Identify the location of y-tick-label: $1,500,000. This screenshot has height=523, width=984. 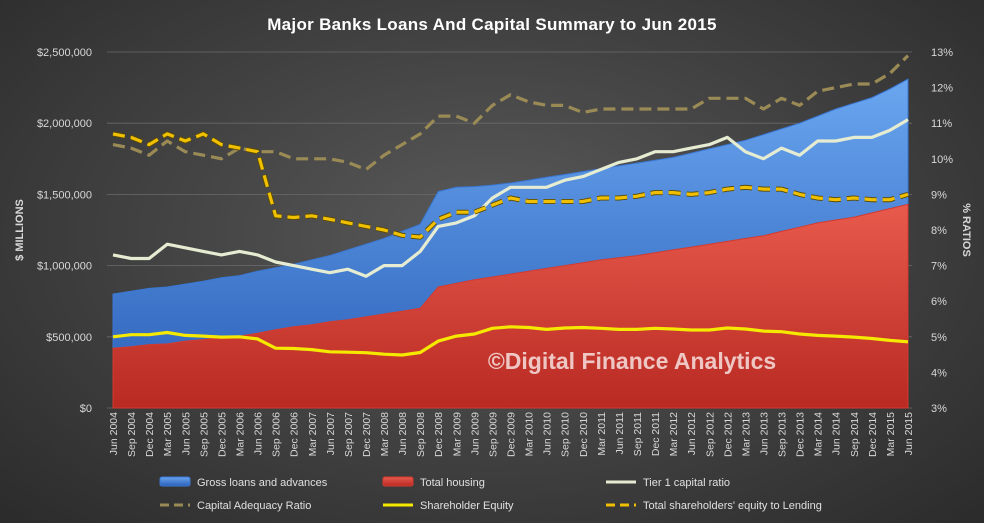
(64, 195).